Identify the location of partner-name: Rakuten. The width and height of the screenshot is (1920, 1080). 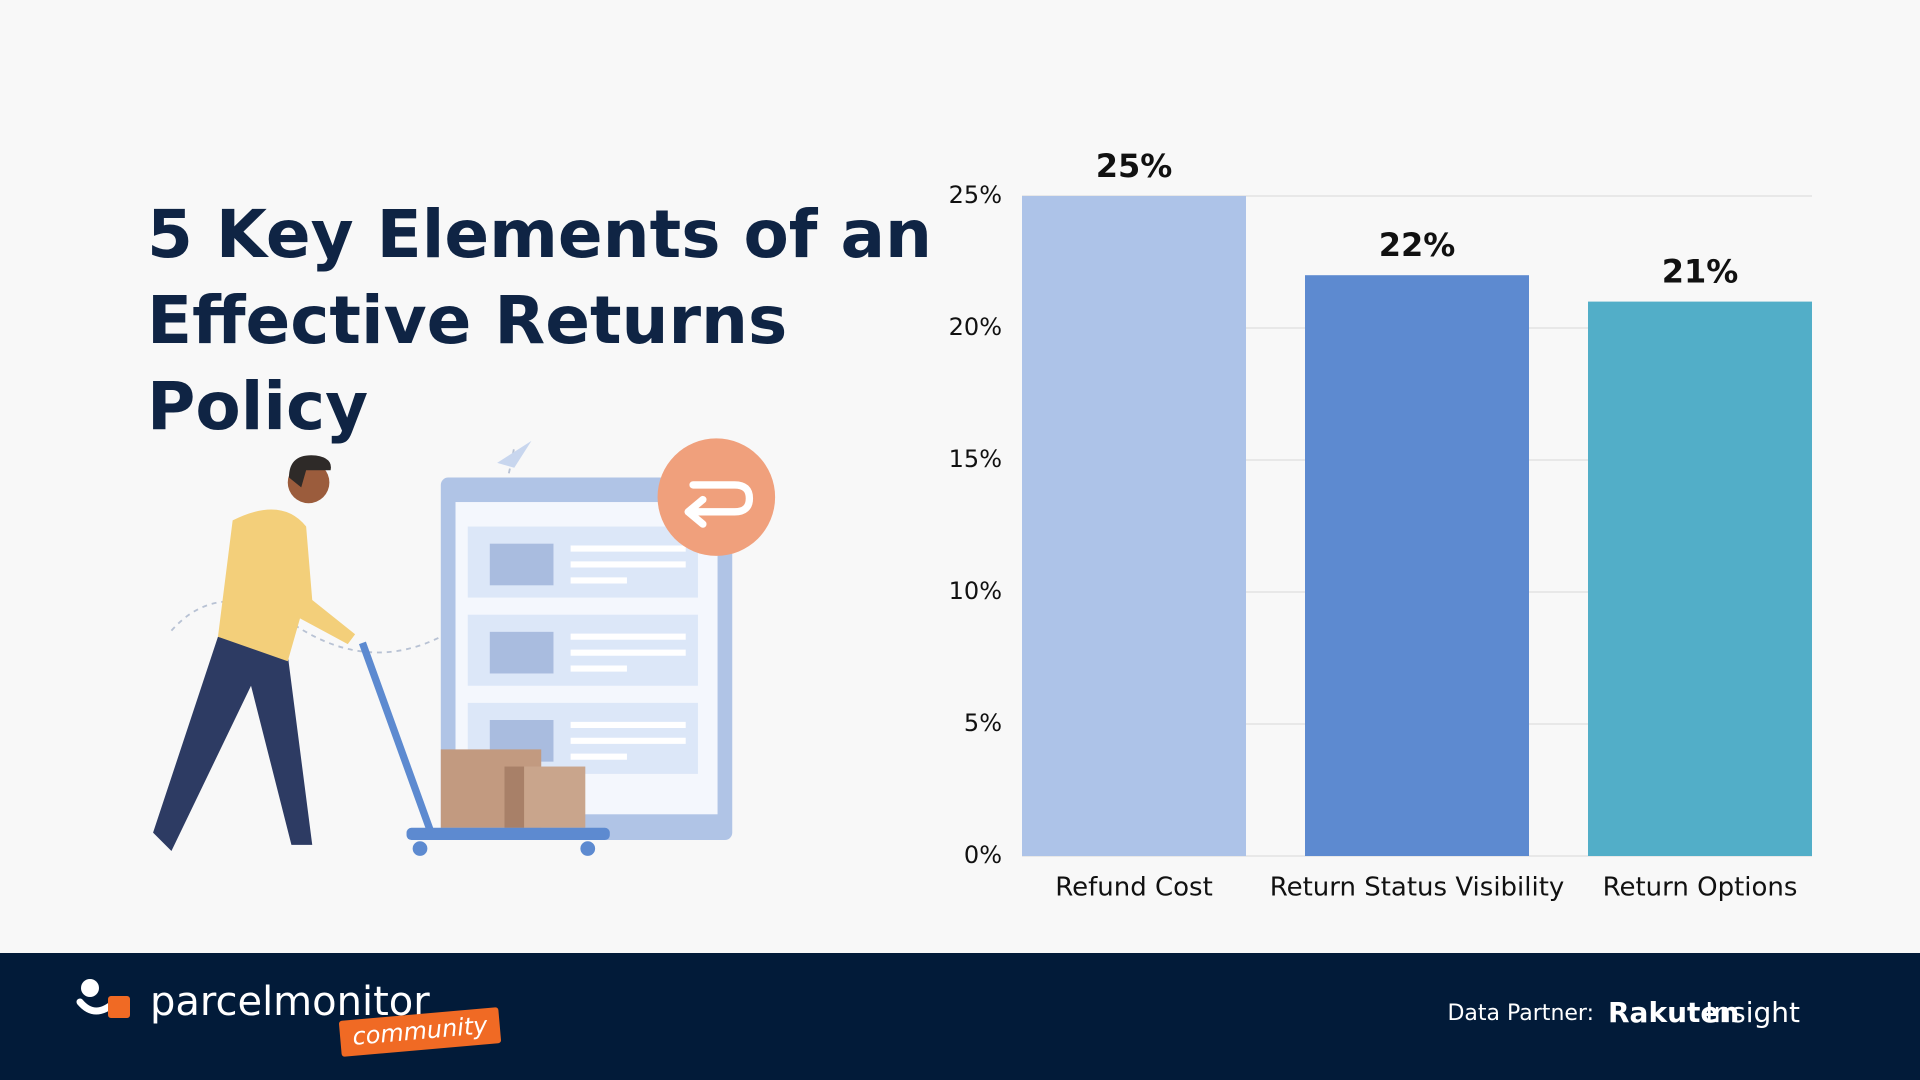
(1673, 1012).